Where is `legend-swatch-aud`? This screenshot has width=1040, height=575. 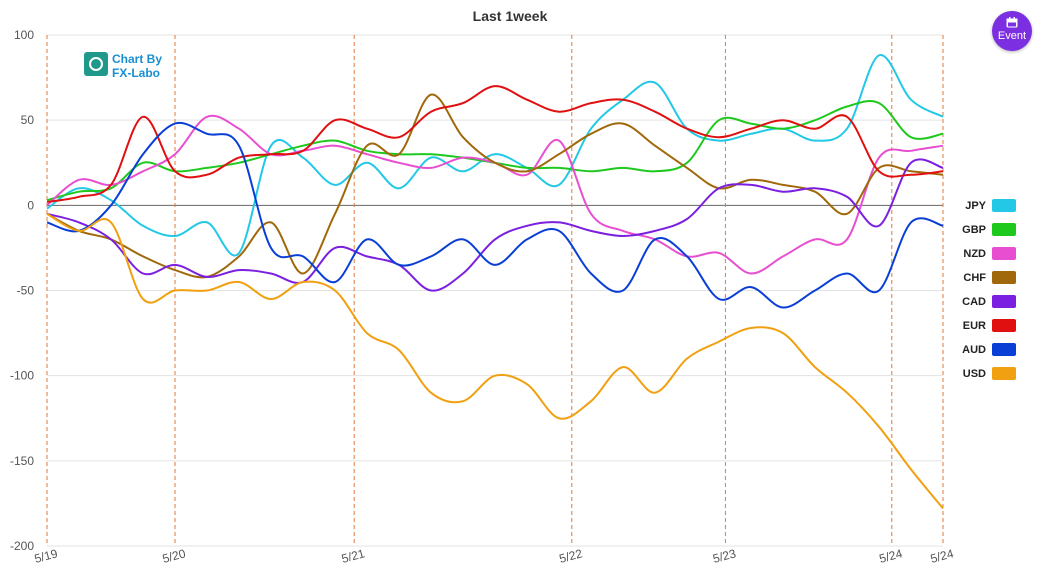 legend-swatch-aud is located at coordinates (1004, 349).